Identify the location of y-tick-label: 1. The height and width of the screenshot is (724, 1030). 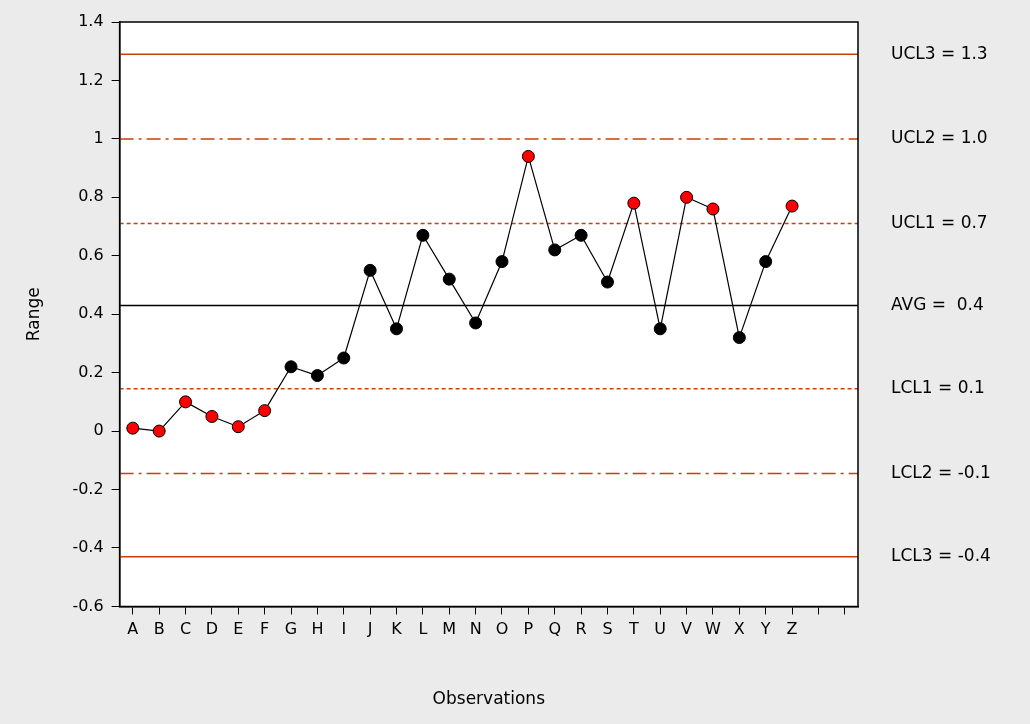
(98, 138).